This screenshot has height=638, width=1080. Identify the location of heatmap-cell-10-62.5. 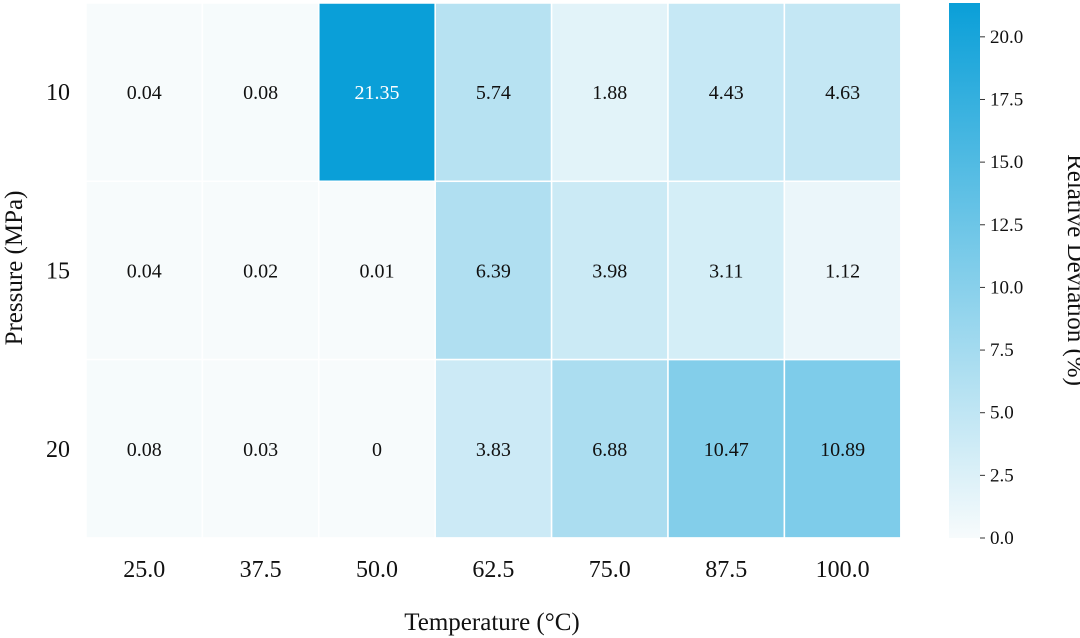
(493, 92).